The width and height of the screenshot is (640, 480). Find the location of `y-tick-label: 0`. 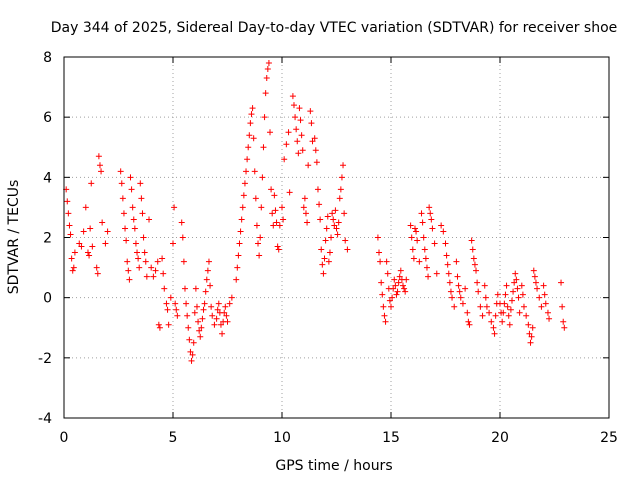

y-tick-label: 0 is located at coordinates (47, 299).